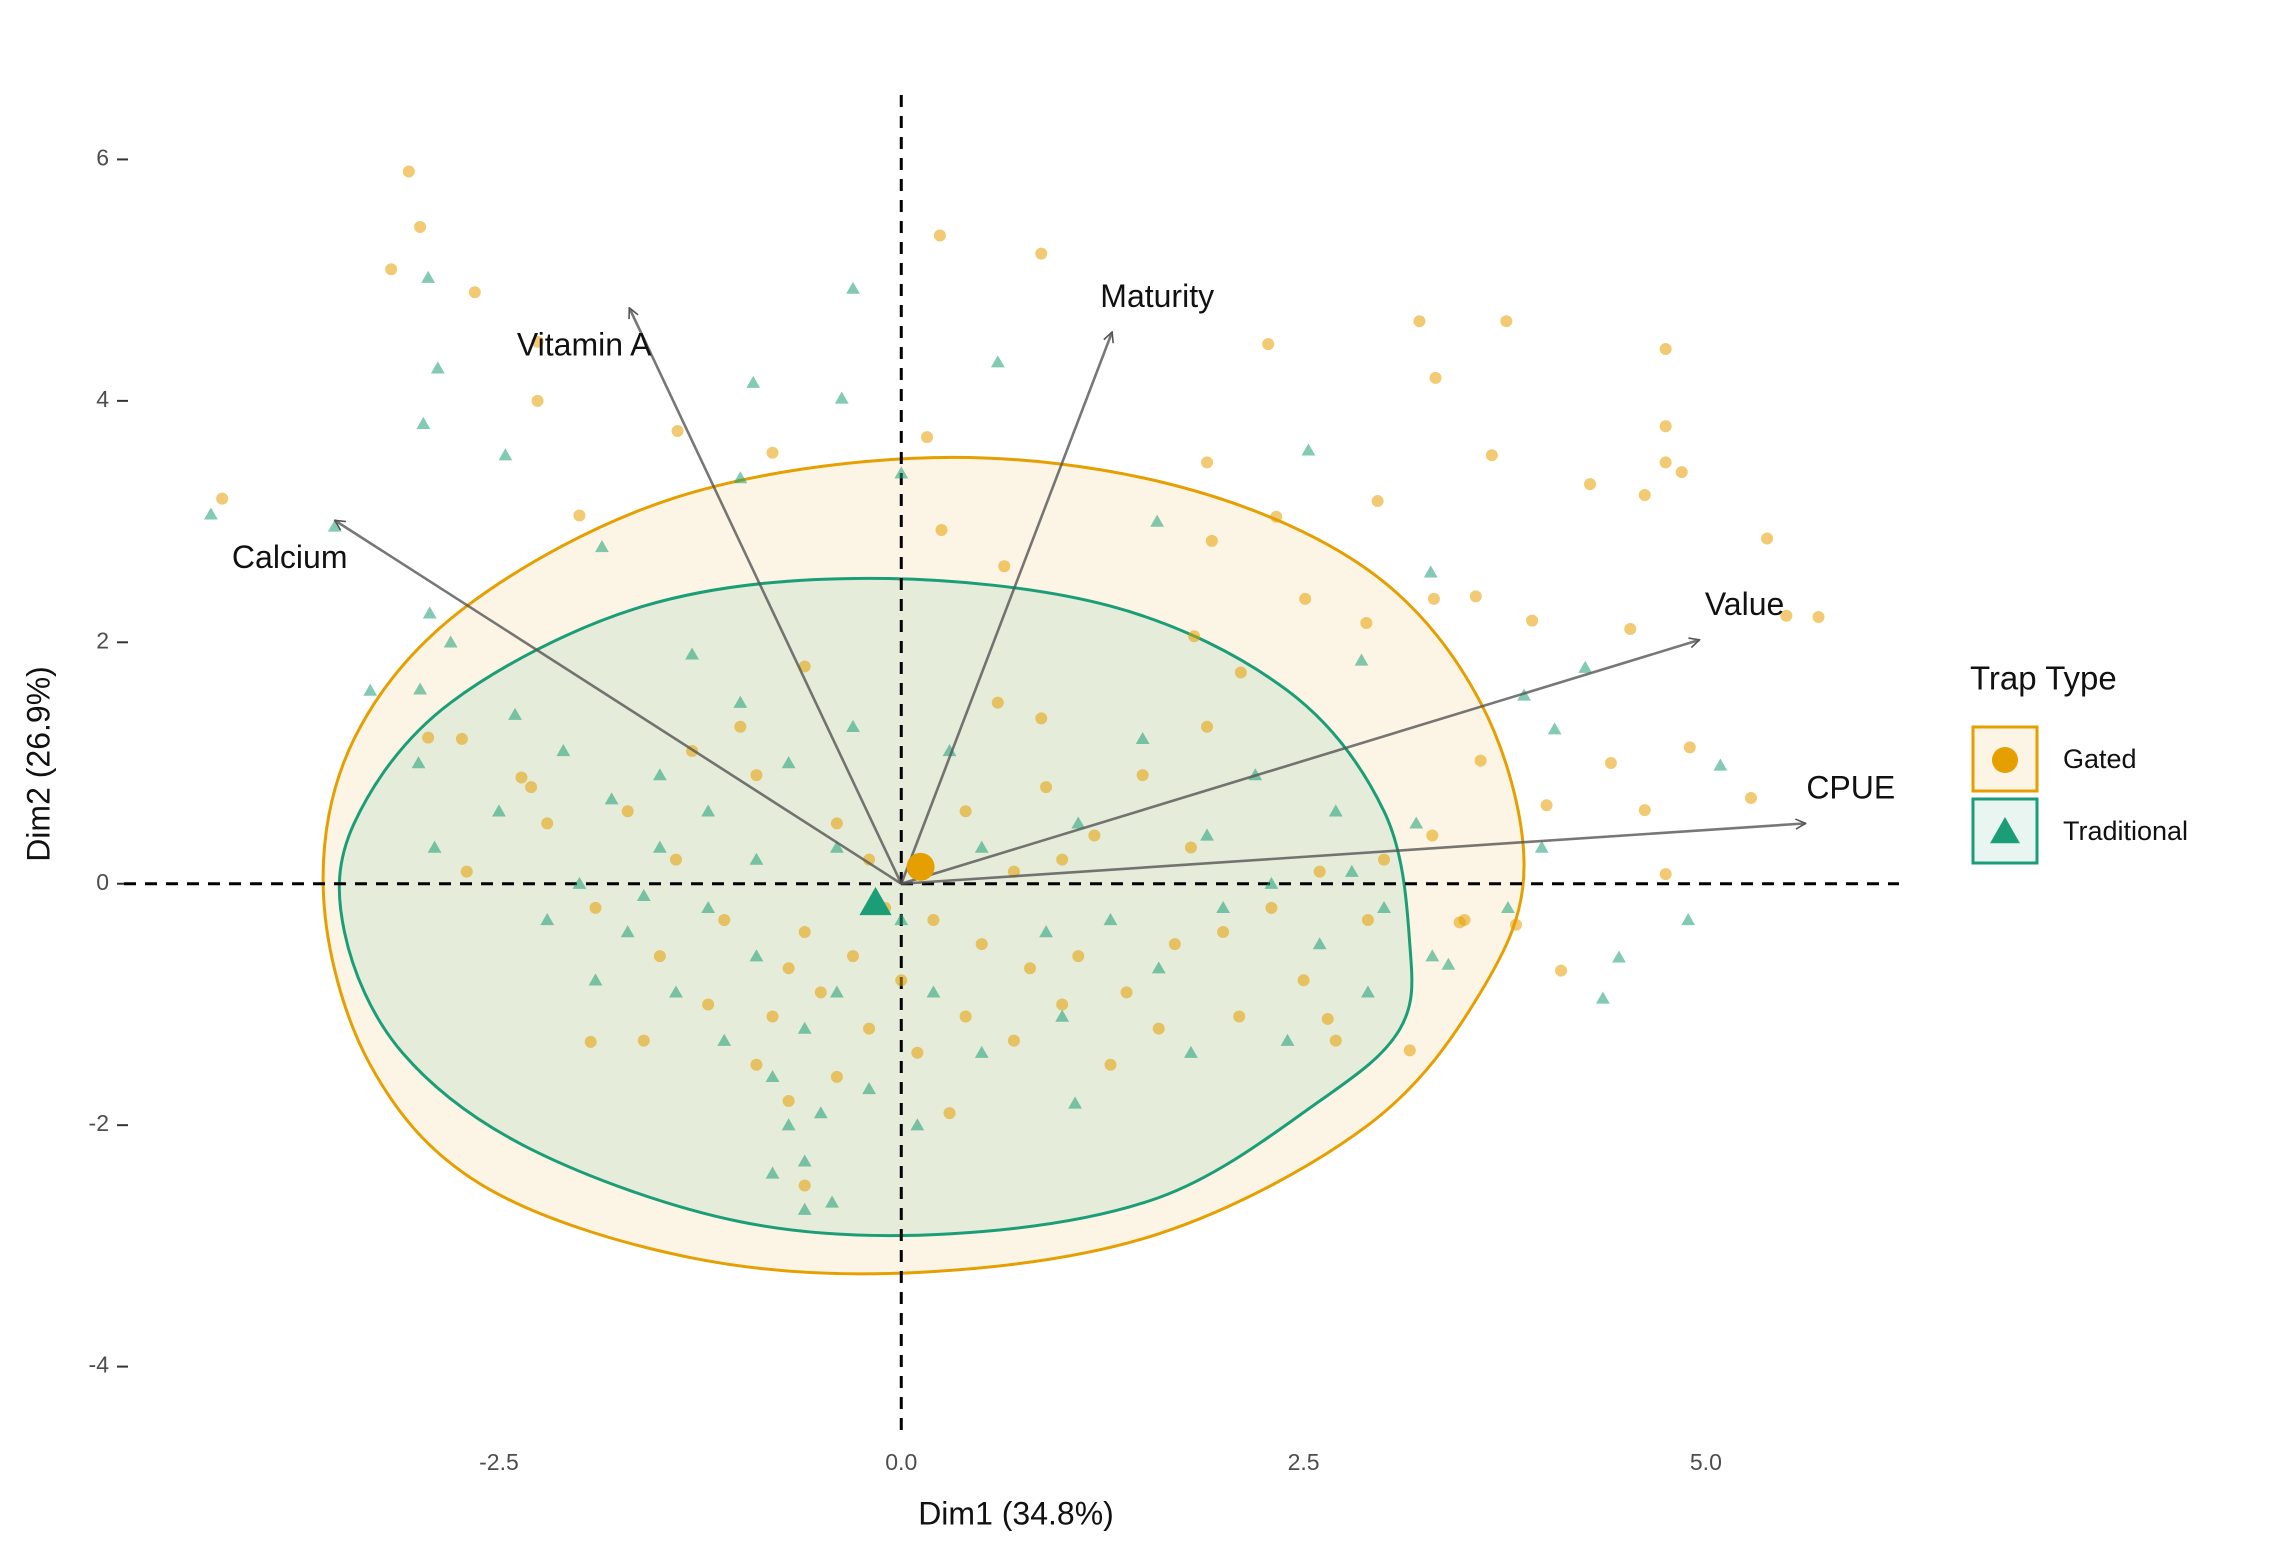  What do you see at coordinates (102, 640) in the screenshot?
I see `y-tick-label: 2` at bounding box center [102, 640].